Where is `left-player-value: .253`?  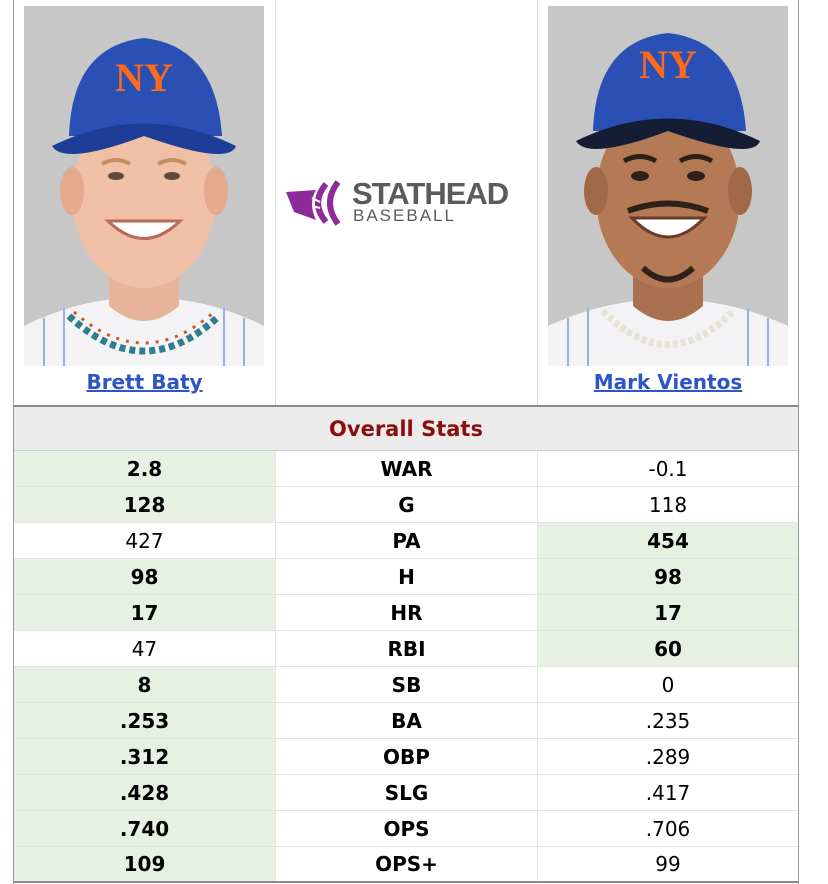
left-player-value: .253 is located at coordinates (145, 720).